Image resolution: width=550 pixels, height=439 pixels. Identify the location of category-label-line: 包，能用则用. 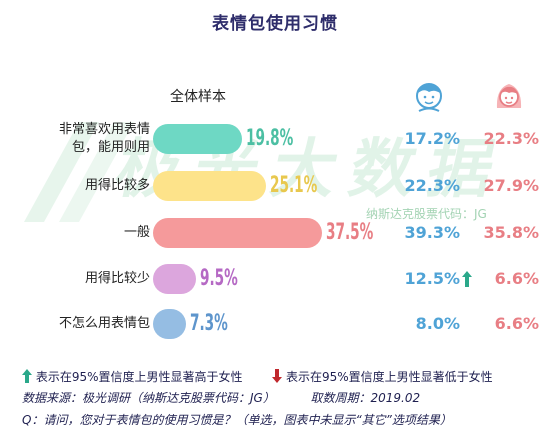
(110, 147).